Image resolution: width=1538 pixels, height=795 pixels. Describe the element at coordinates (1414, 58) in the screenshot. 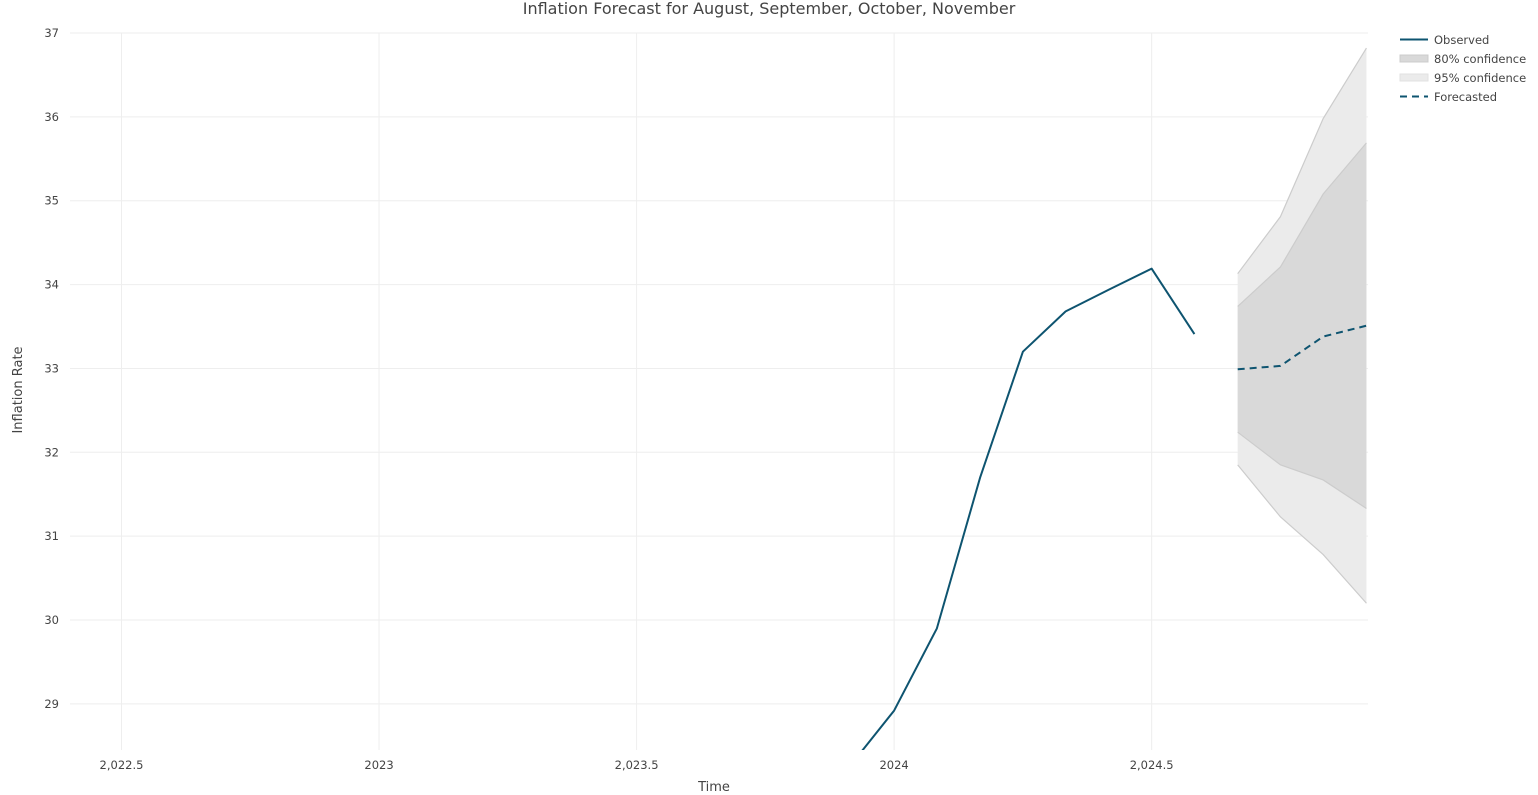

I see `legend-80-swatch` at that location.